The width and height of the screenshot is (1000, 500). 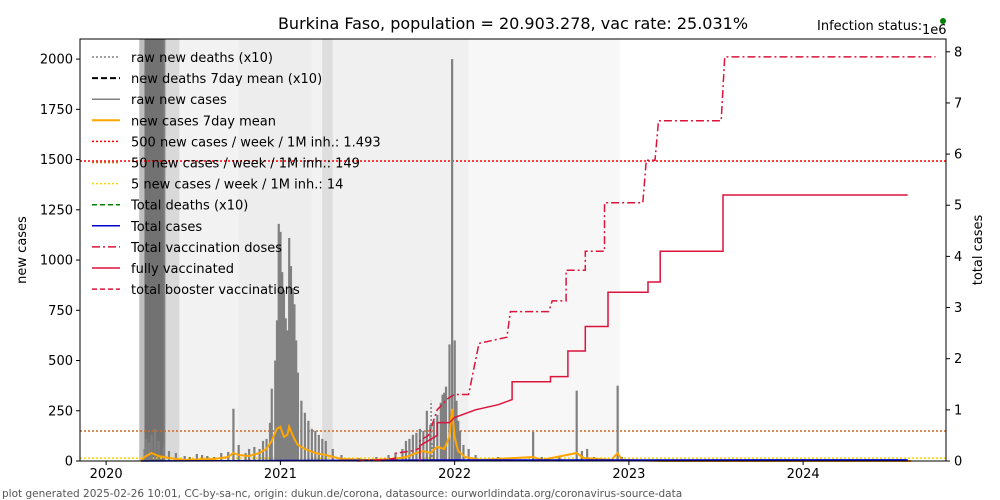 What do you see at coordinates (958, 257) in the screenshot?
I see `y-right-tick-label: 4` at bounding box center [958, 257].